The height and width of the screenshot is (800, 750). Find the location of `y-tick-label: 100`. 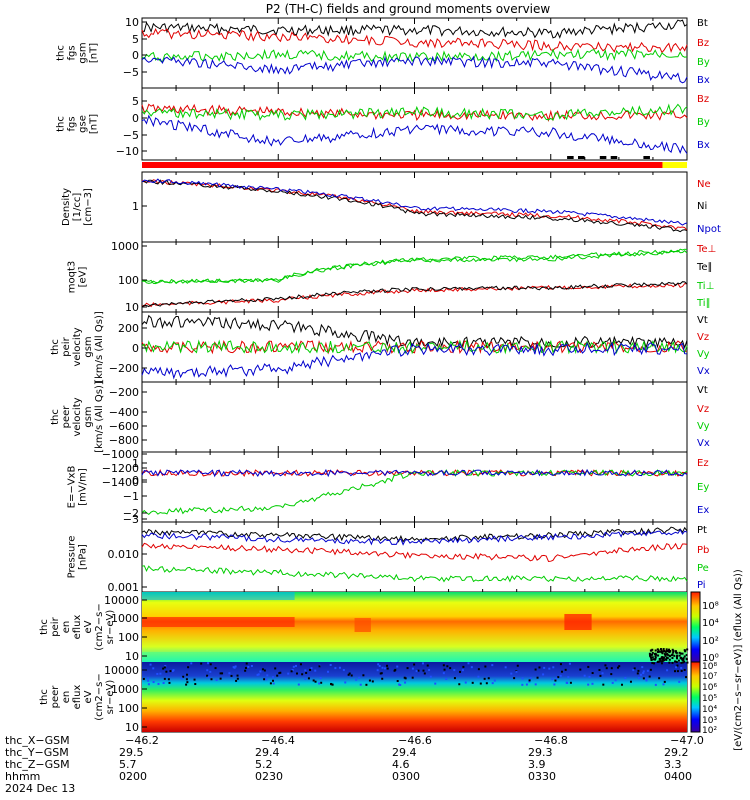

y-tick-label: 100 is located at coordinates (128, 280).